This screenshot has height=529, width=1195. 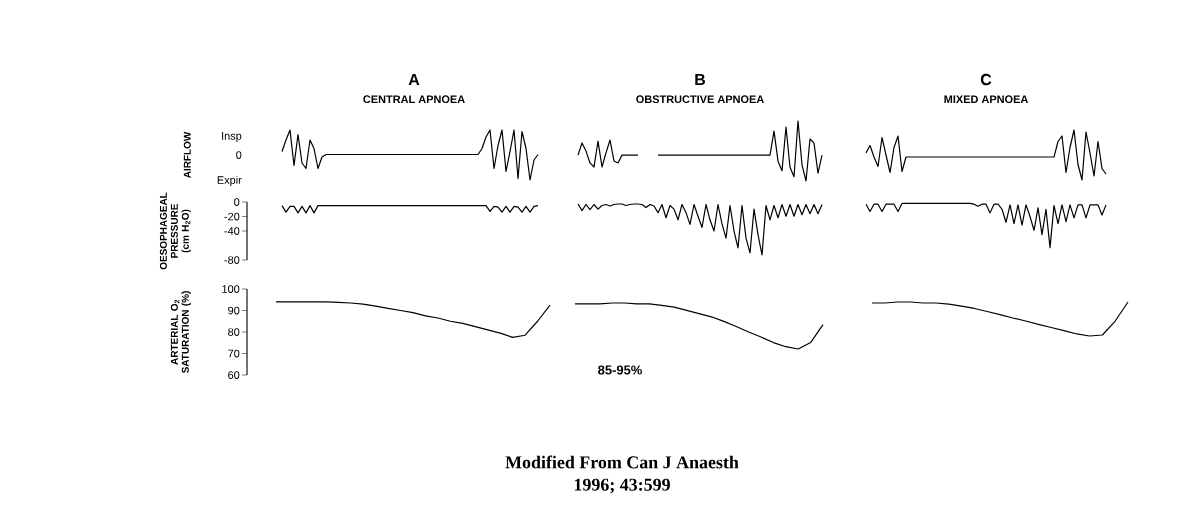 I want to click on y-tick-label: 60, so click(x=234, y=375).